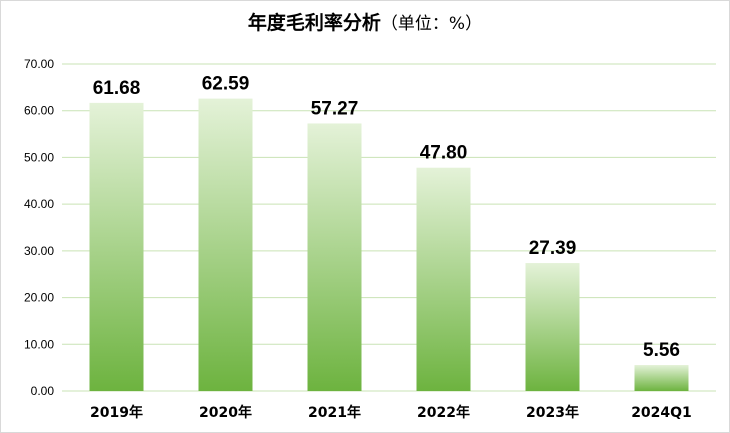 The height and width of the screenshot is (433, 730). What do you see at coordinates (39, 344) in the screenshot?
I see `y-tick-label: 10.00` at bounding box center [39, 344].